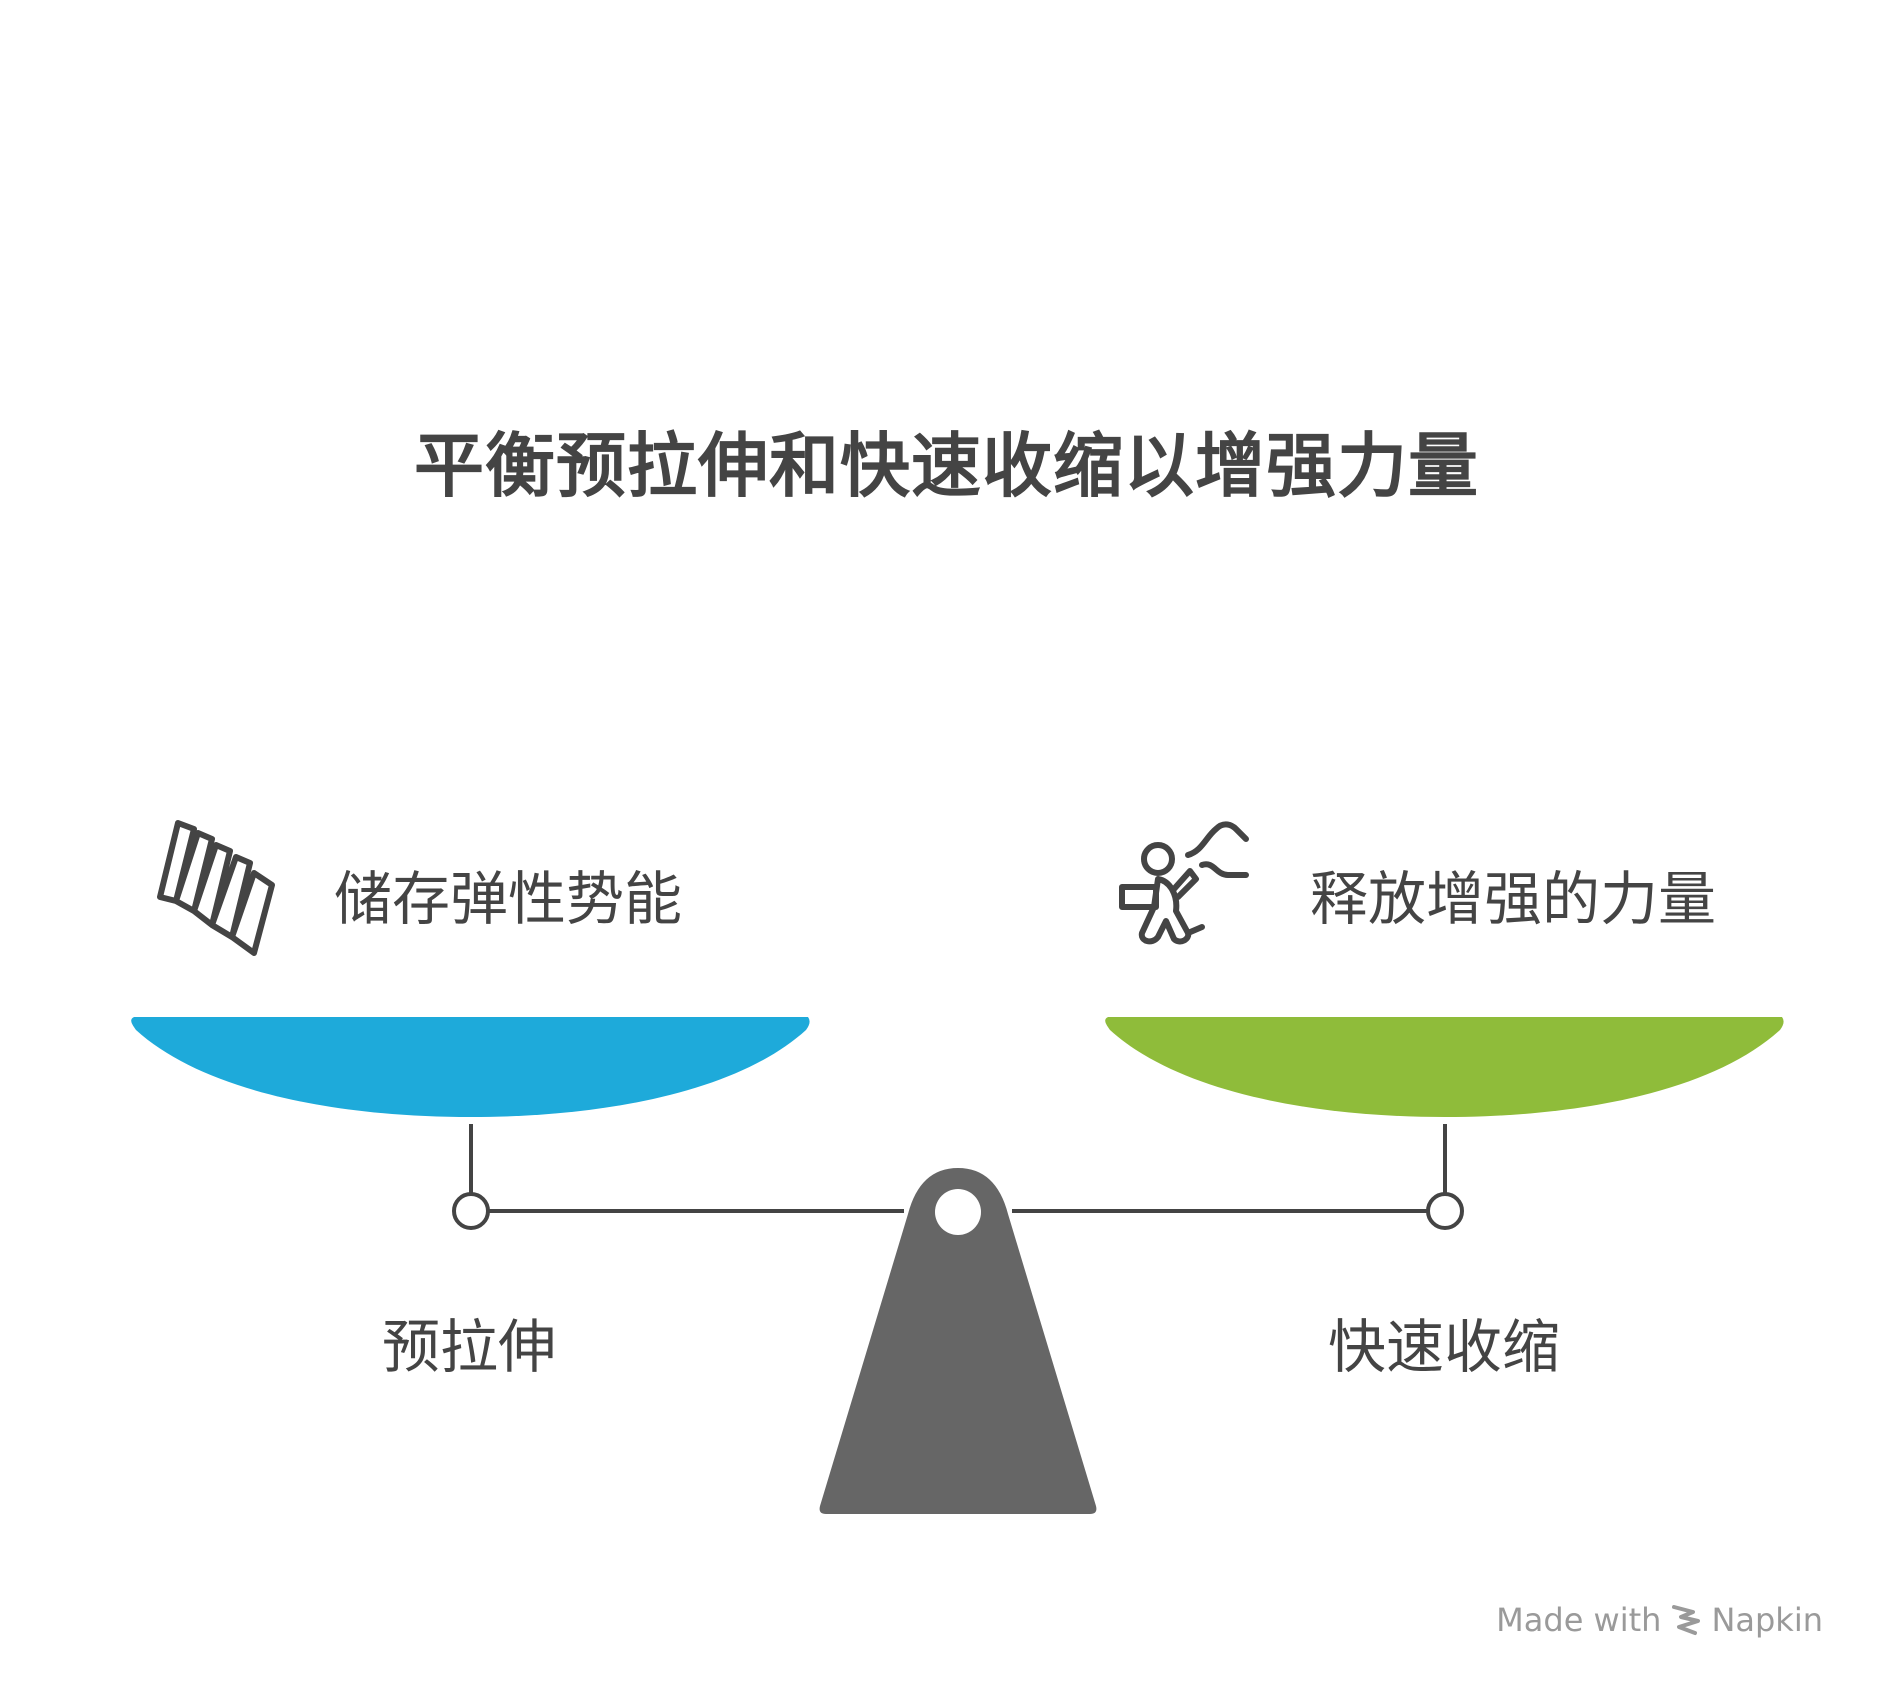 The image size is (1893, 1701). What do you see at coordinates (1686, 1620) in the screenshot?
I see `napkin-logo-icon` at bounding box center [1686, 1620].